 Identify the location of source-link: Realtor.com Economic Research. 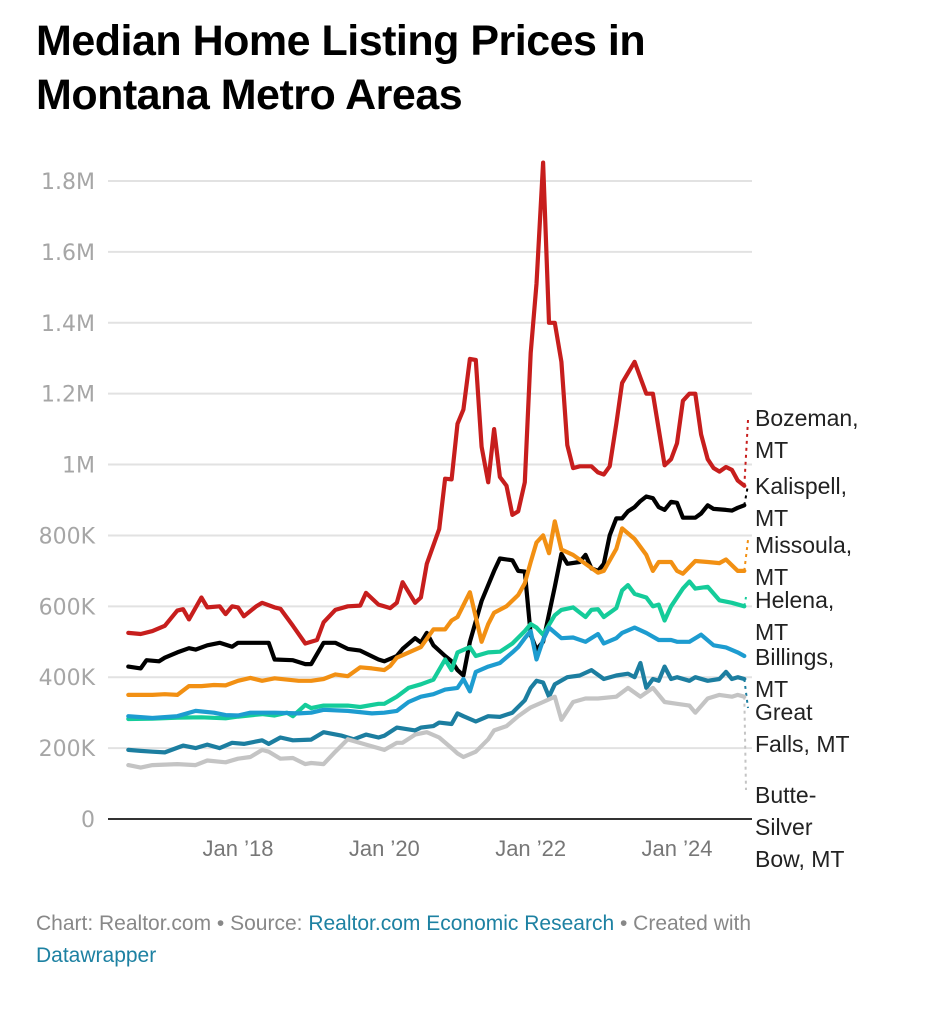
(461, 923).